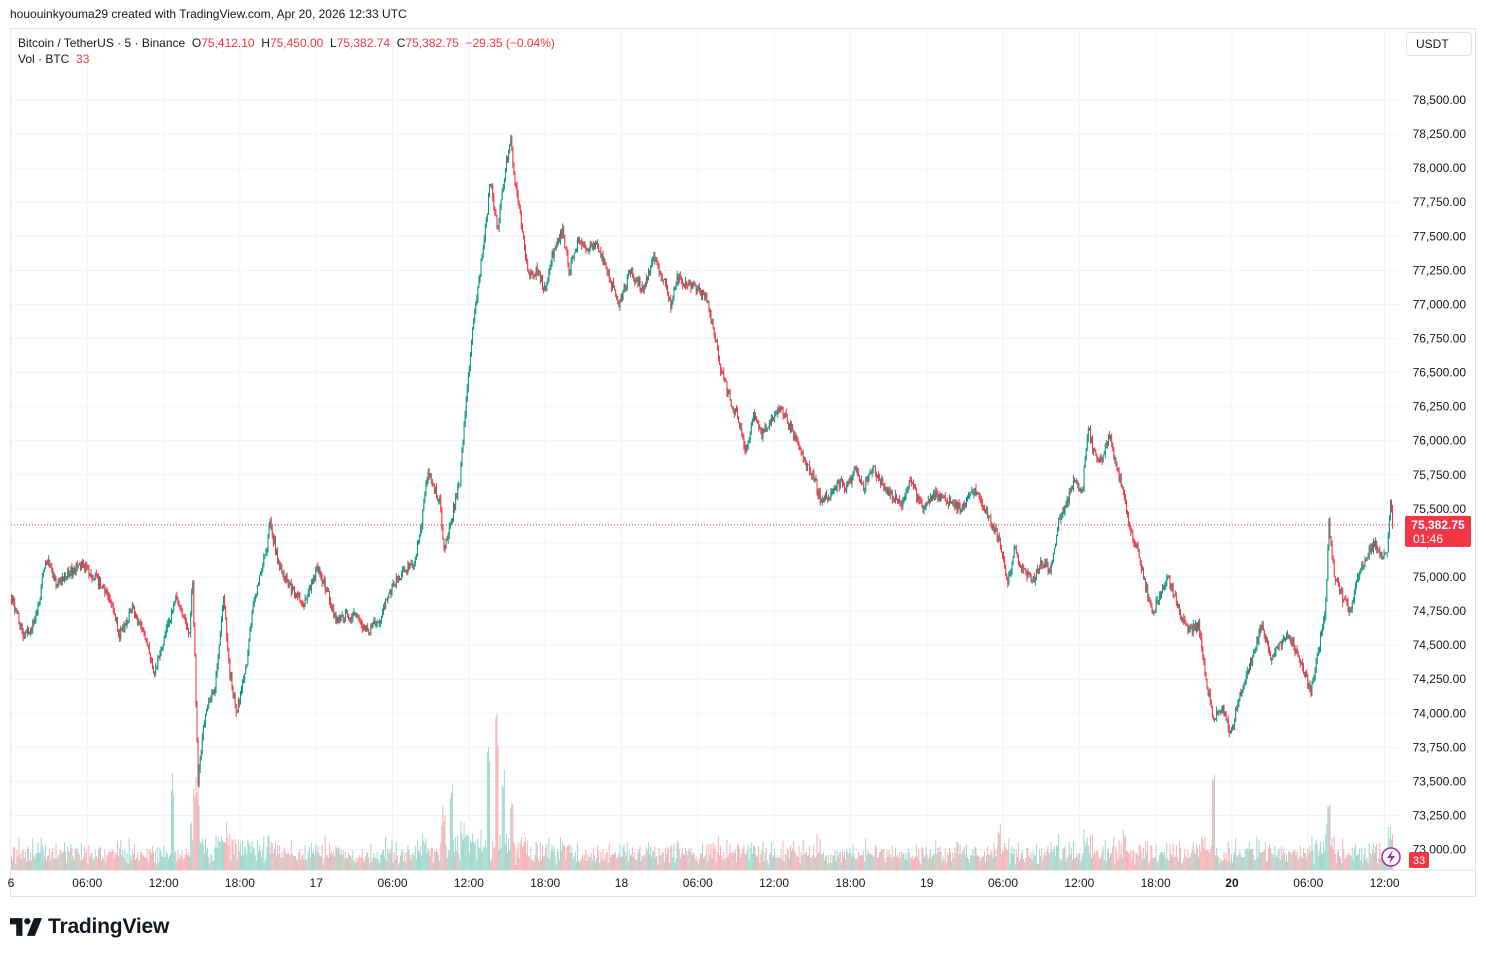  What do you see at coordinates (89, 927) in the screenshot?
I see `tradingview-logo: TradingView` at bounding box center [89, 927].